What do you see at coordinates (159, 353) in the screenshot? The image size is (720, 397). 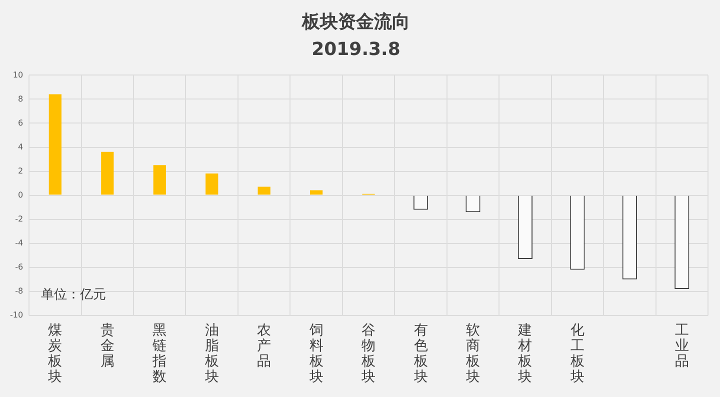 I see `x-tick-label: 黑链指数` at bounding box center [159, 353].